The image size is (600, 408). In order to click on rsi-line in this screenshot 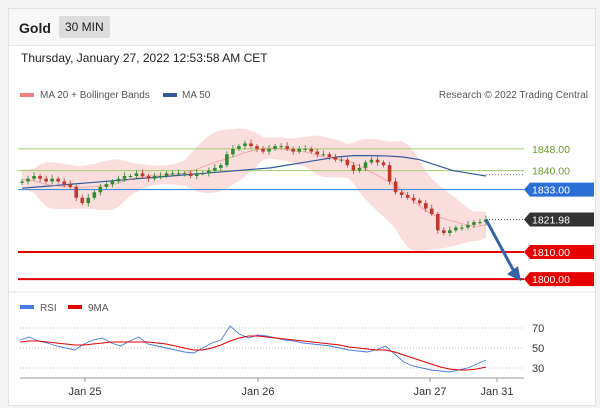, I will do `click(253, 349)`.